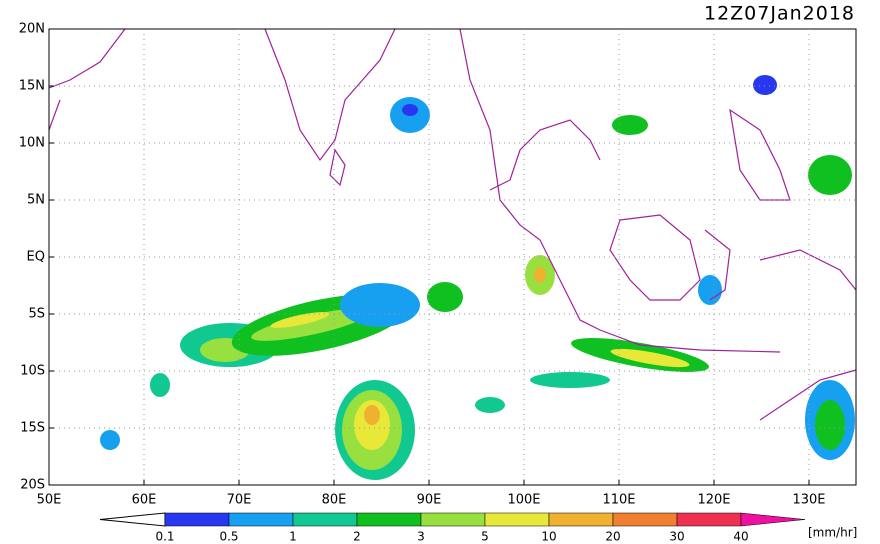 This screenshot has width=880, height=544. Describe the element at coordinates (808, 500) in the screenshot. I see `lon-label: 130E` at that location.